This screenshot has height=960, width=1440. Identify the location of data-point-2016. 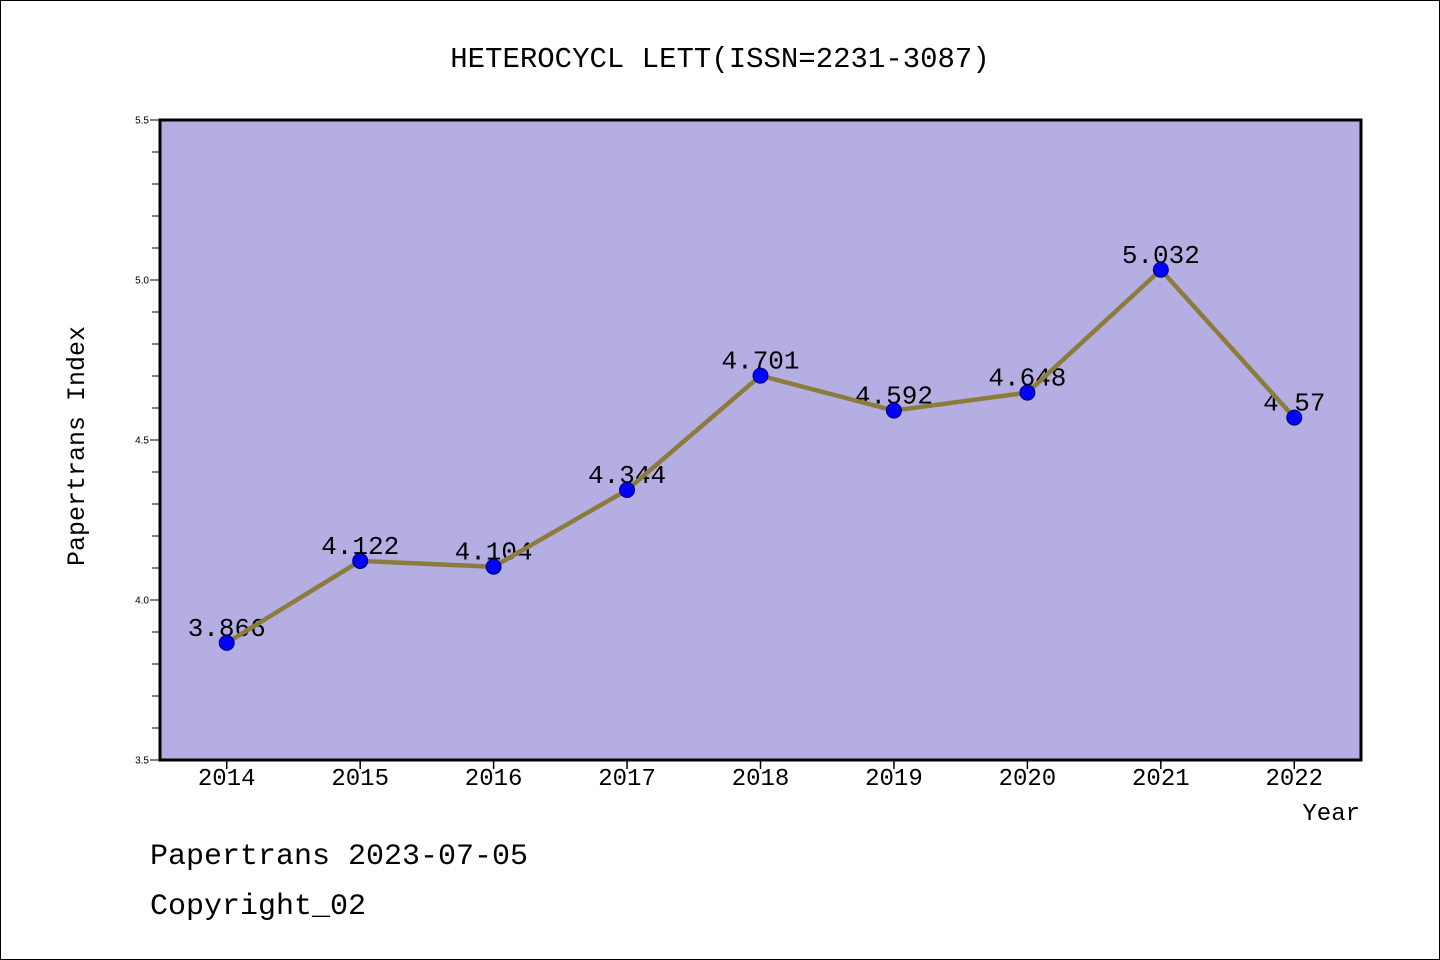
(493, 566).